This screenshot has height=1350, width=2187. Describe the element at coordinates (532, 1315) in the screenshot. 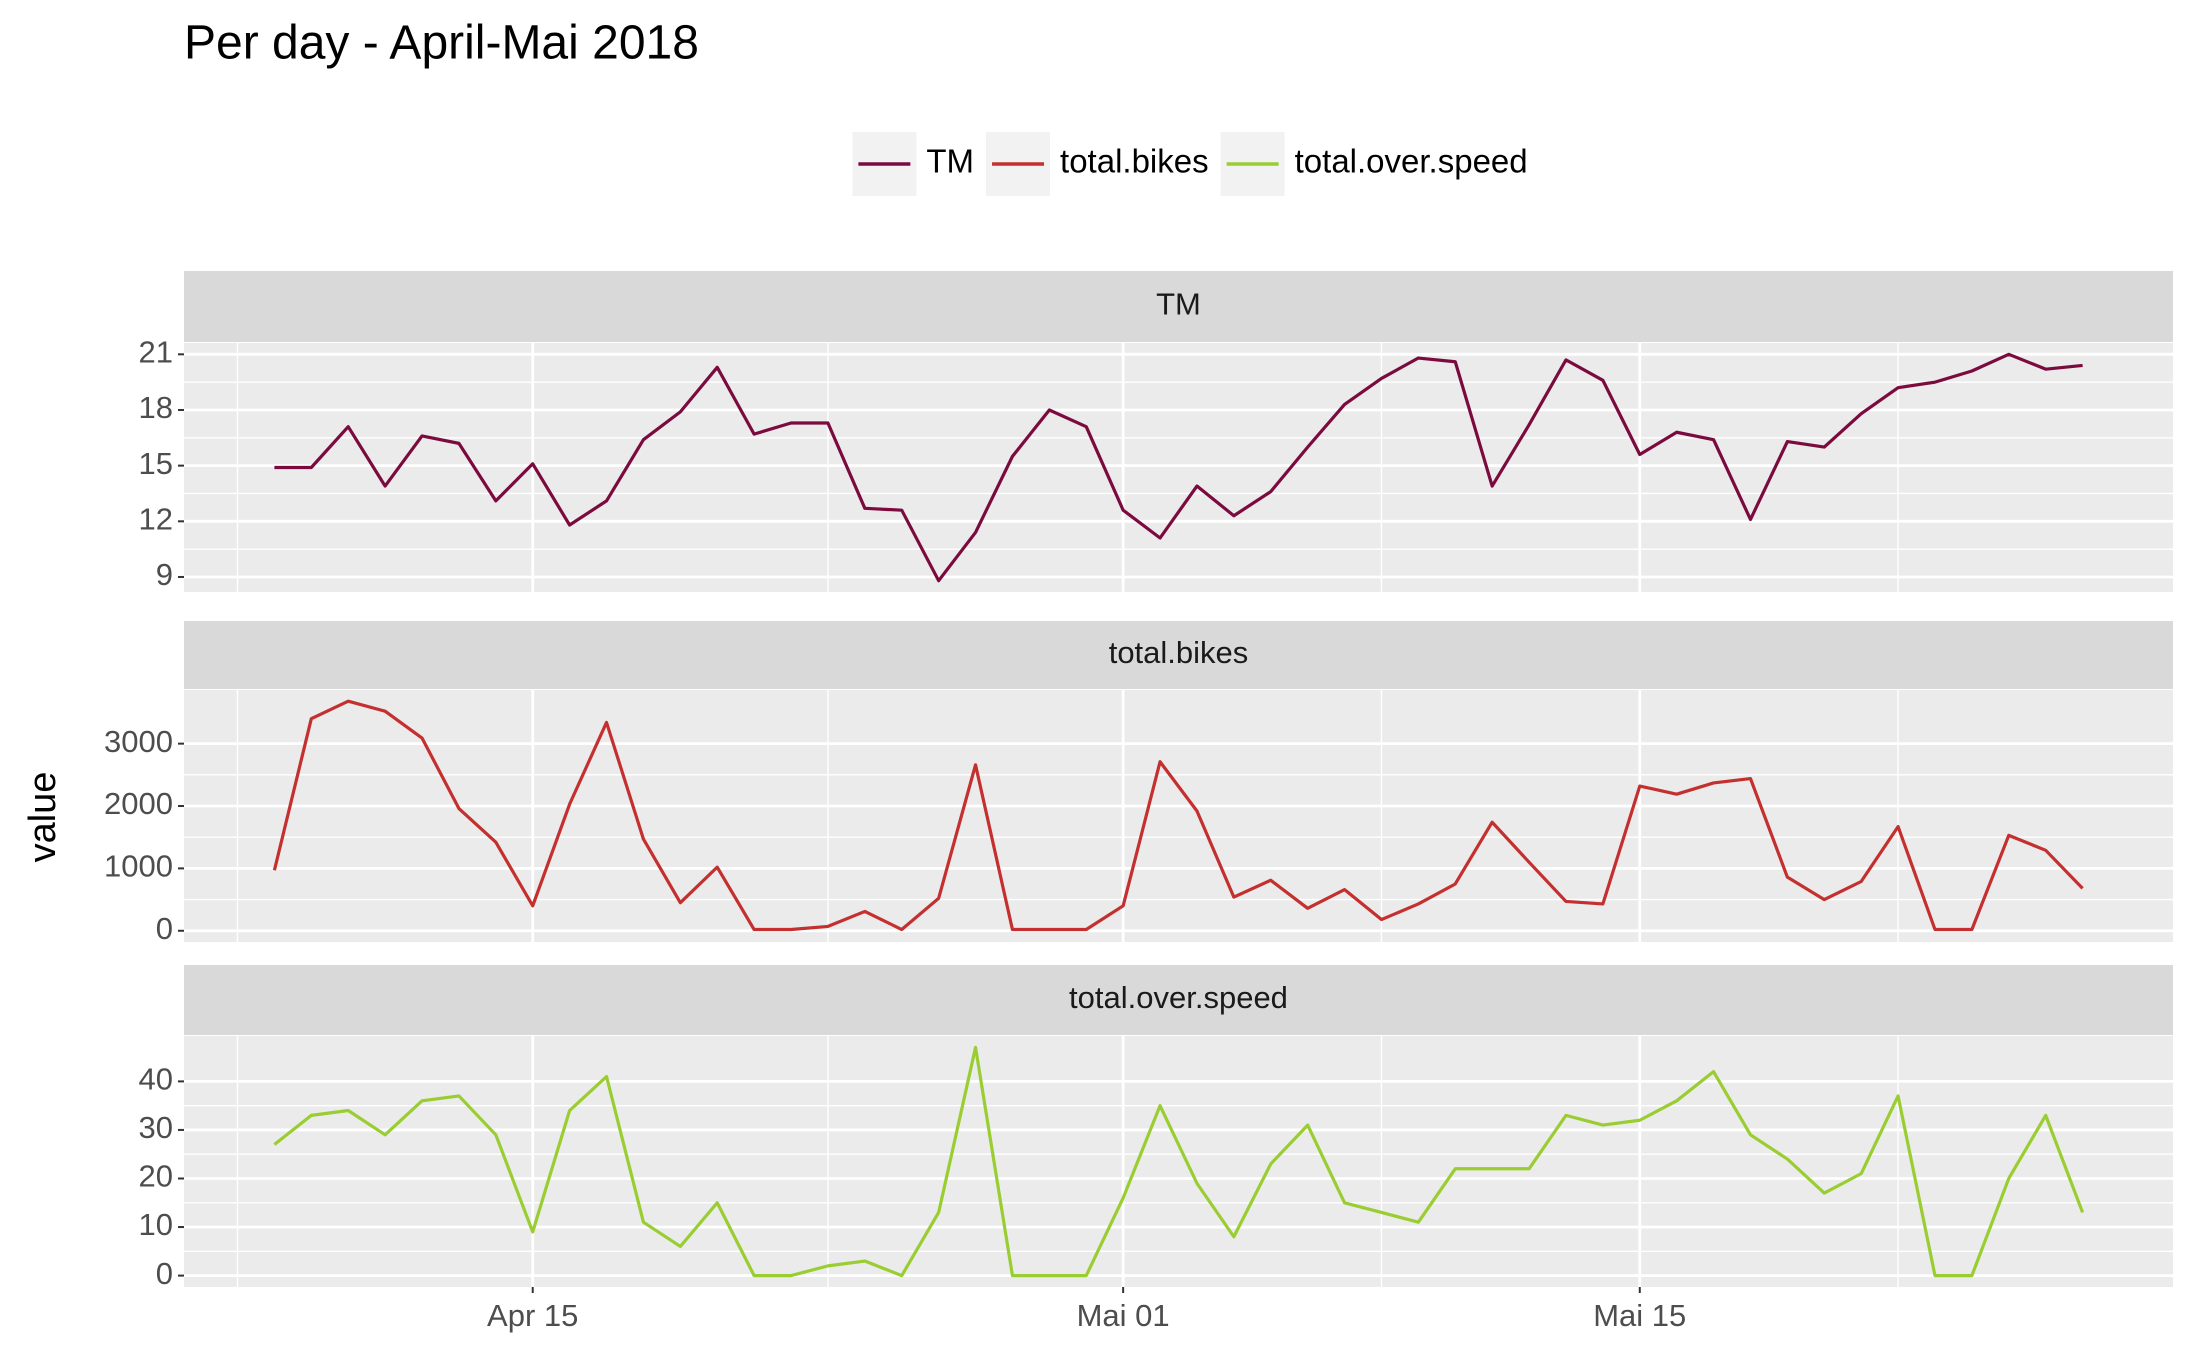

I see `x-tick-label: Apr 15` at that location.